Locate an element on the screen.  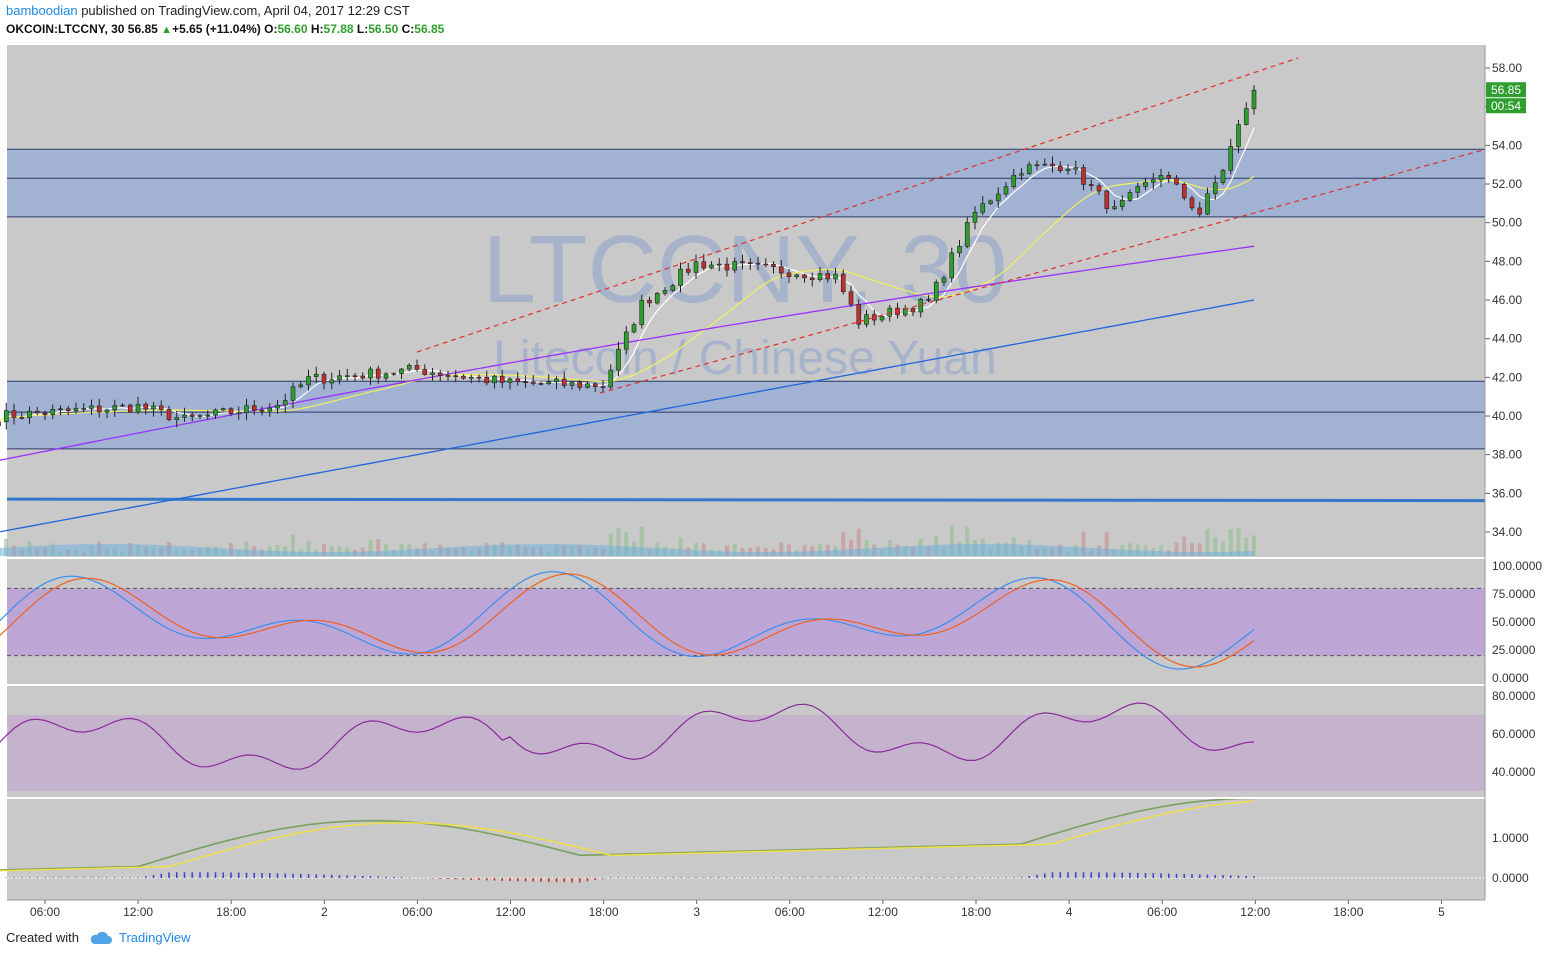
price-change: +5.65 (+11.04%) is located at coordinates (216, 29).